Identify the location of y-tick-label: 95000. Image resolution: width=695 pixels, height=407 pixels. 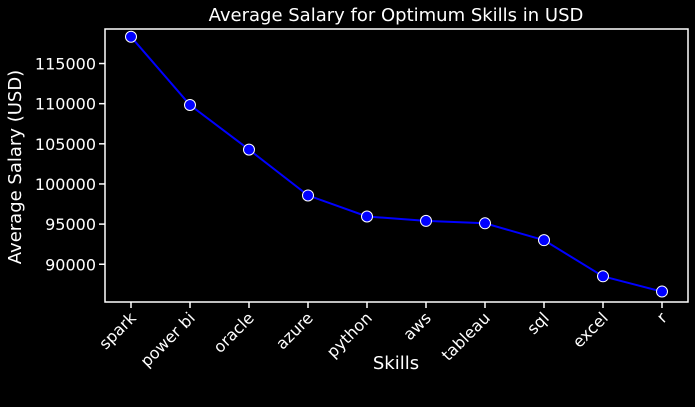
(70, 224).